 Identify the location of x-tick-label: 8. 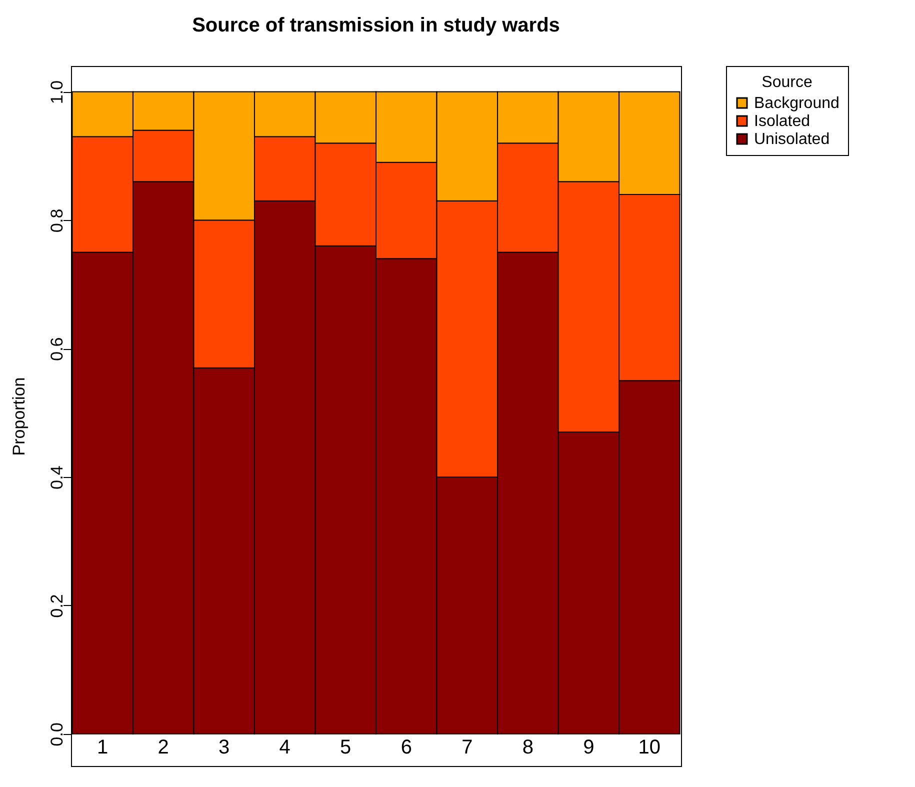
(528, 747).